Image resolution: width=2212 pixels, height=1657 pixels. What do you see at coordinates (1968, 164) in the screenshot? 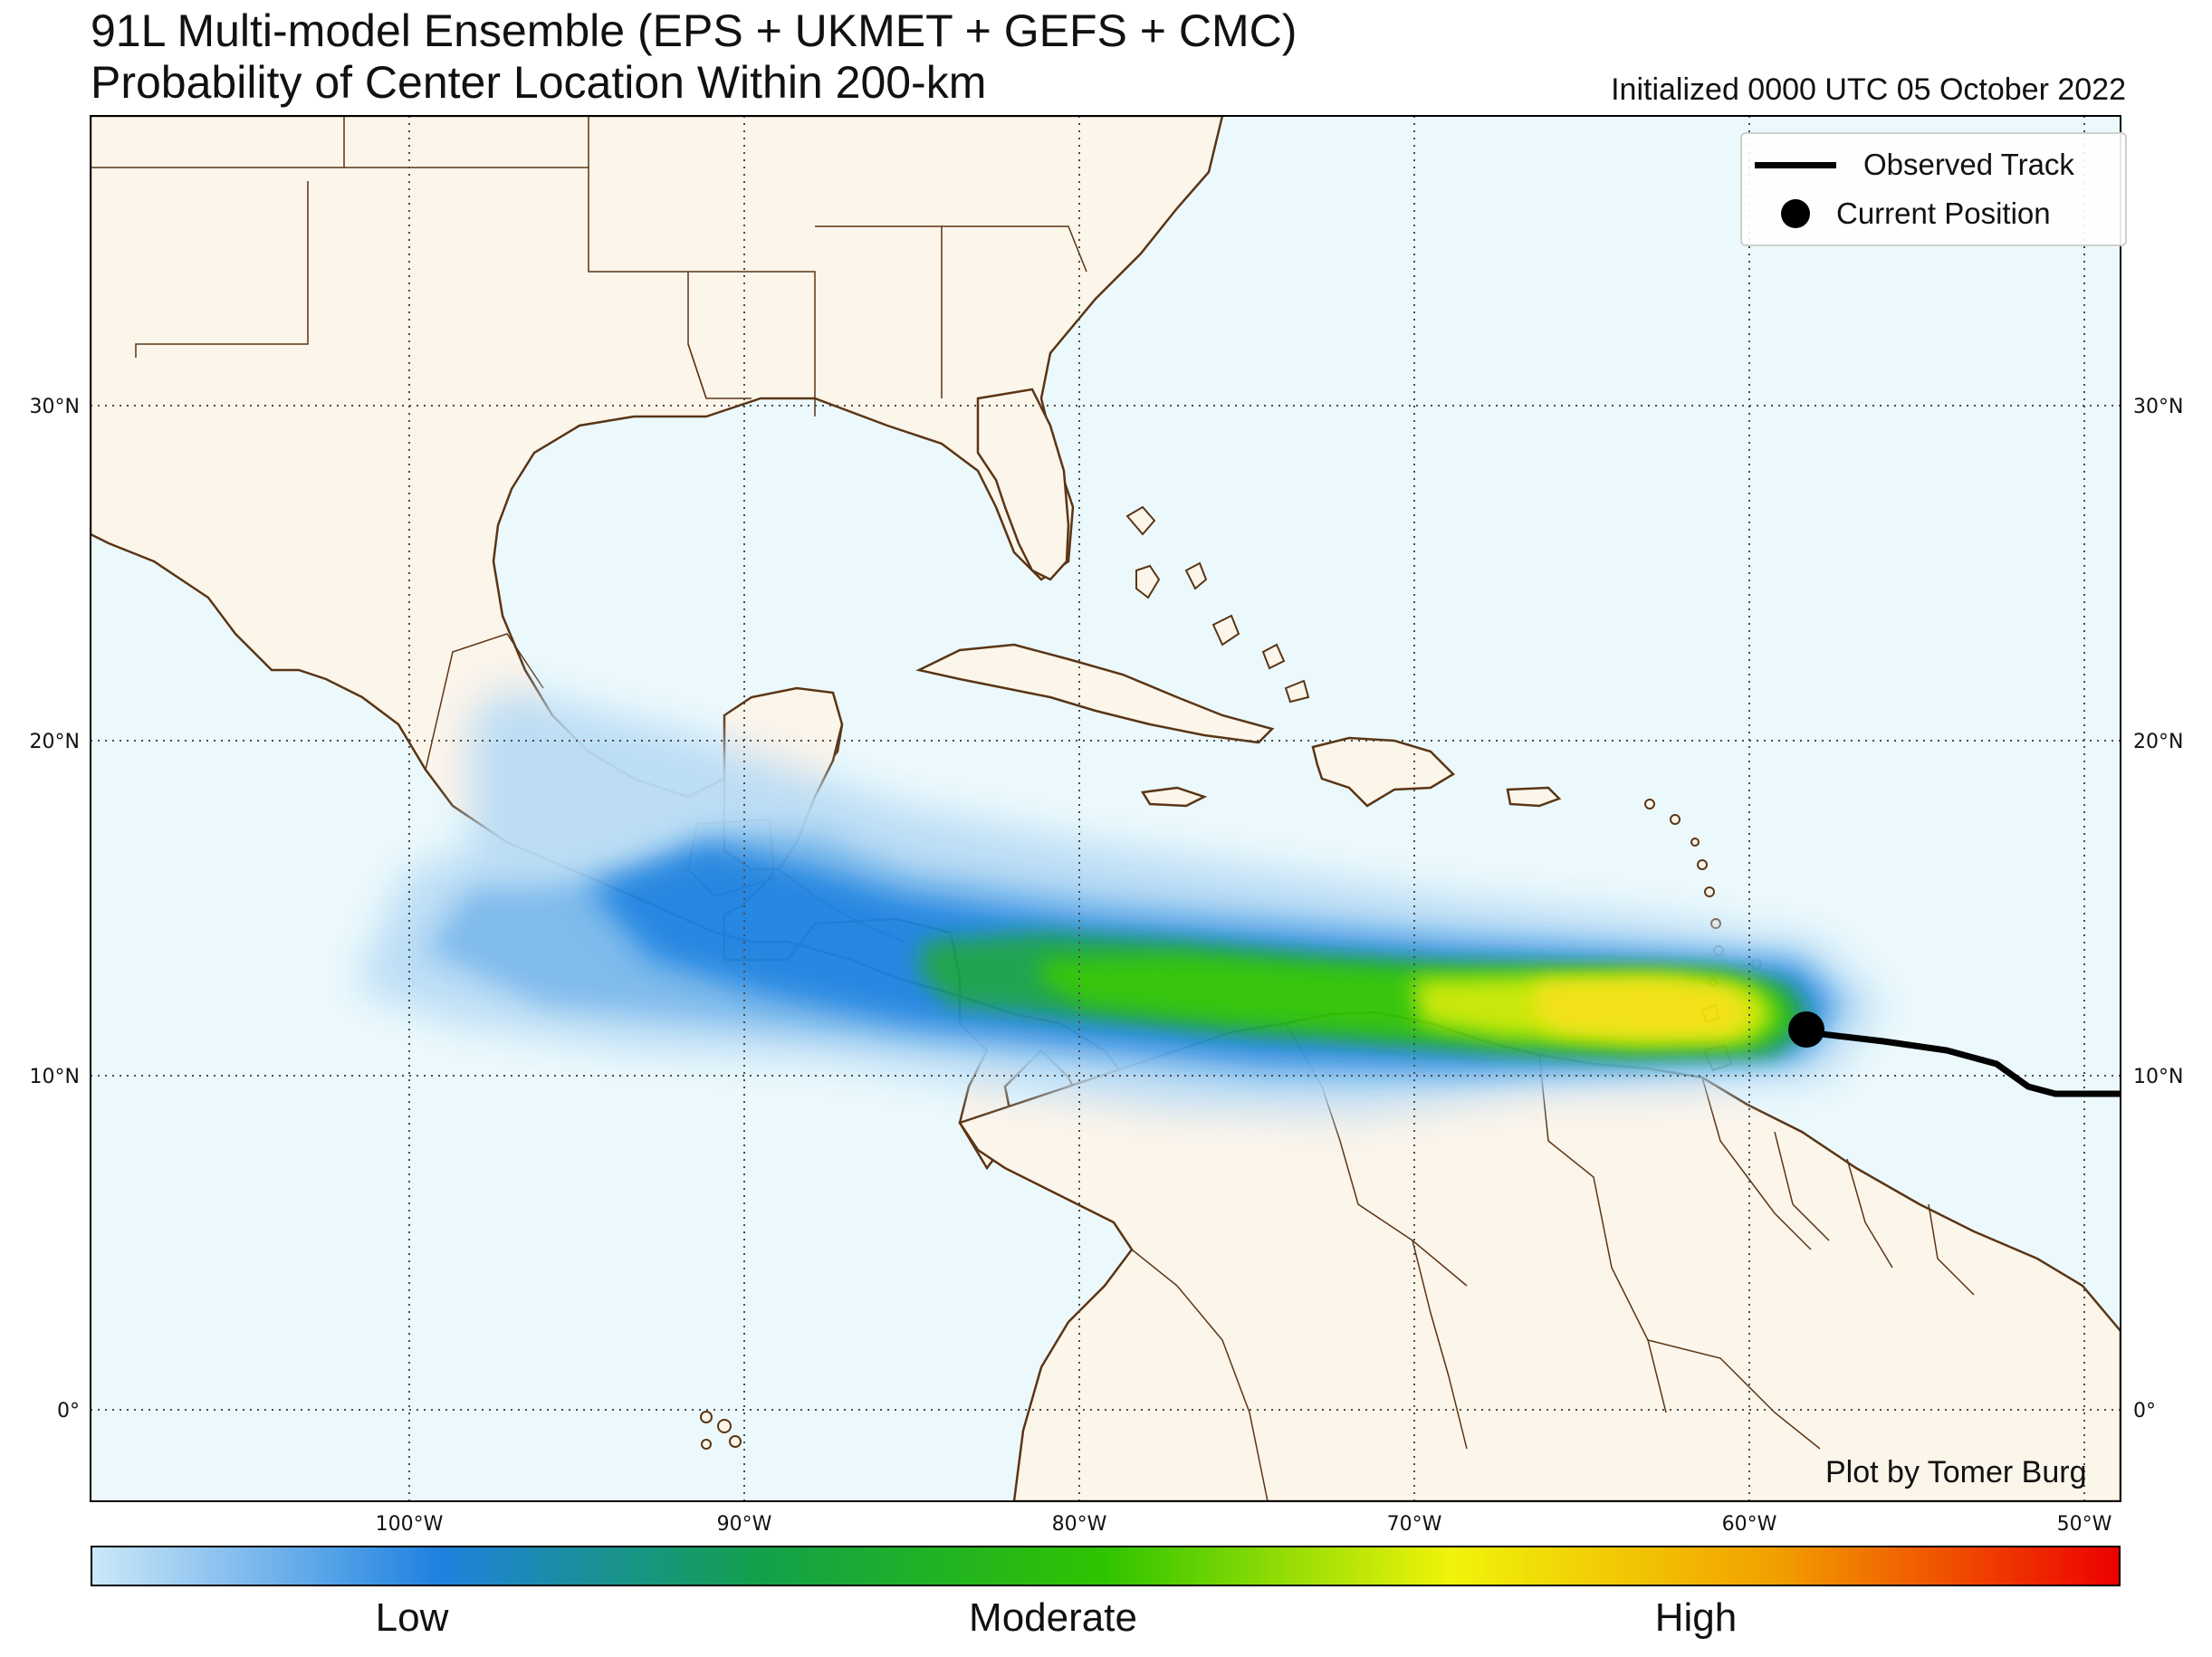
I see `legend-track-label: Observed Track` at bounding box center [1968, 164].